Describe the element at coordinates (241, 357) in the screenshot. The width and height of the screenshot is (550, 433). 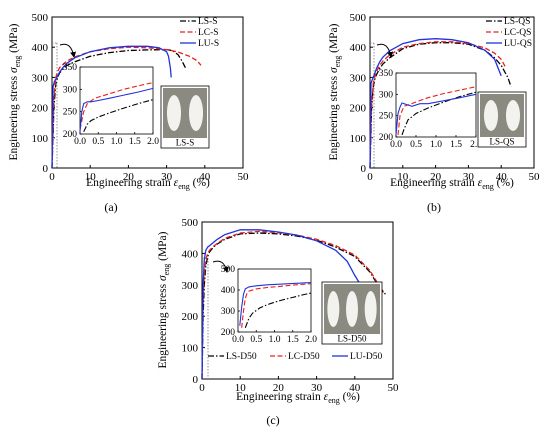
I see `legend-entry-ls-d50: LS-D50` at that location.